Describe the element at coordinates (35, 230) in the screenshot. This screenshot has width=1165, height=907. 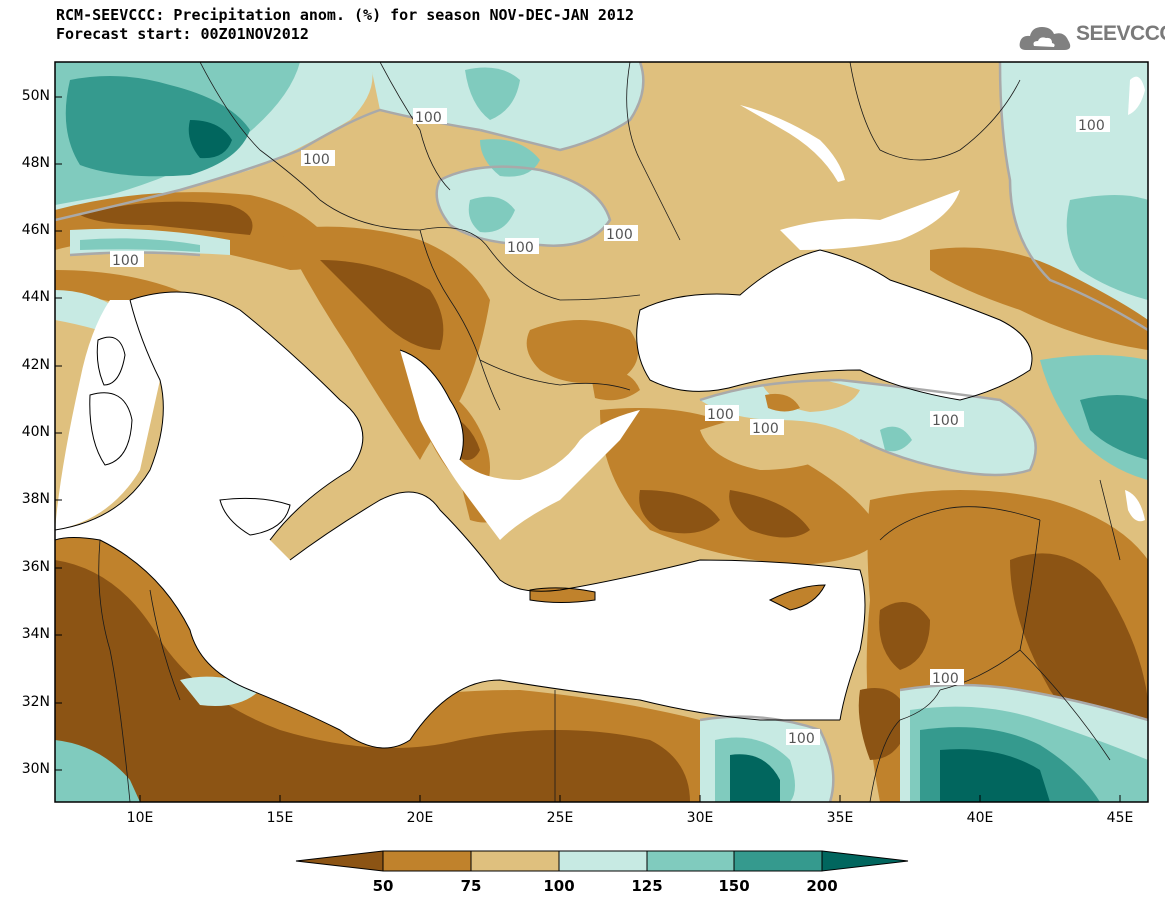
I see `lat-label: 46N` at that location.